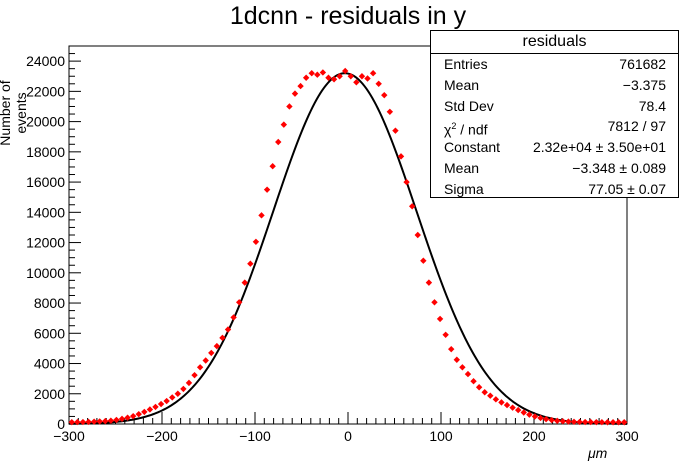  What do you see at coordinates (69, 436) in the screenshot?
I see `x-tick-label: −300` at bounding box center [69, 436].